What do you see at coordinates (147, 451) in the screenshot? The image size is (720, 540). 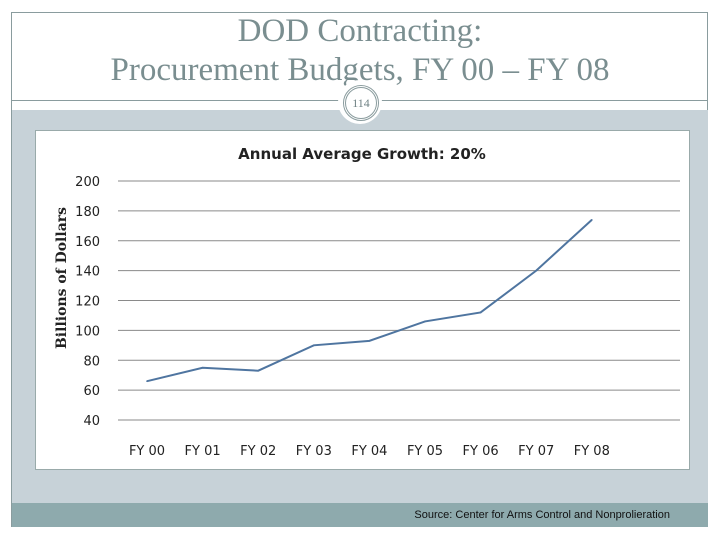 I see `x-tick-label: FY 00` at bounding box center [147, 451].